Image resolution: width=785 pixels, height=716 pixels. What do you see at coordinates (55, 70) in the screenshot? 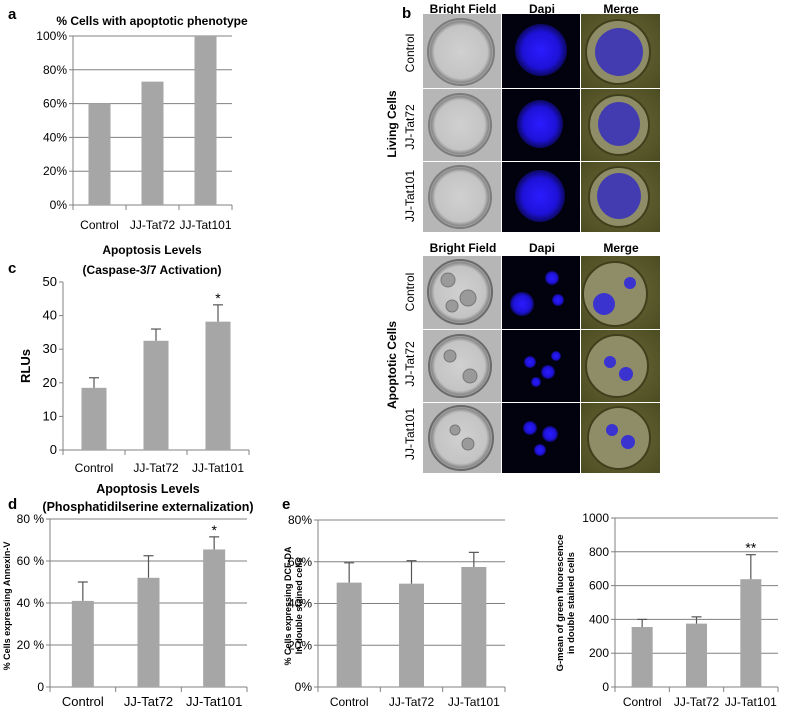
I see `y-tick-label-a: 80%` at bounding box center [55, 70].